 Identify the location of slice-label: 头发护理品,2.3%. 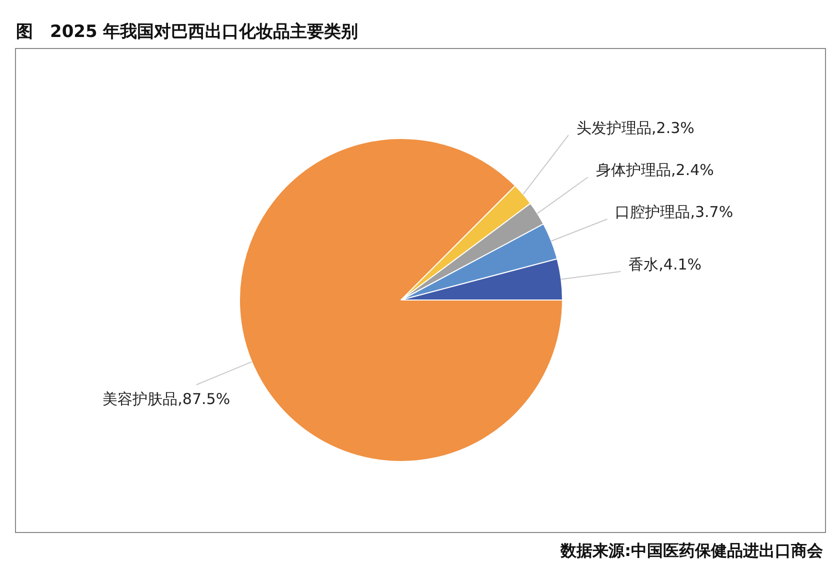
(635, 128).